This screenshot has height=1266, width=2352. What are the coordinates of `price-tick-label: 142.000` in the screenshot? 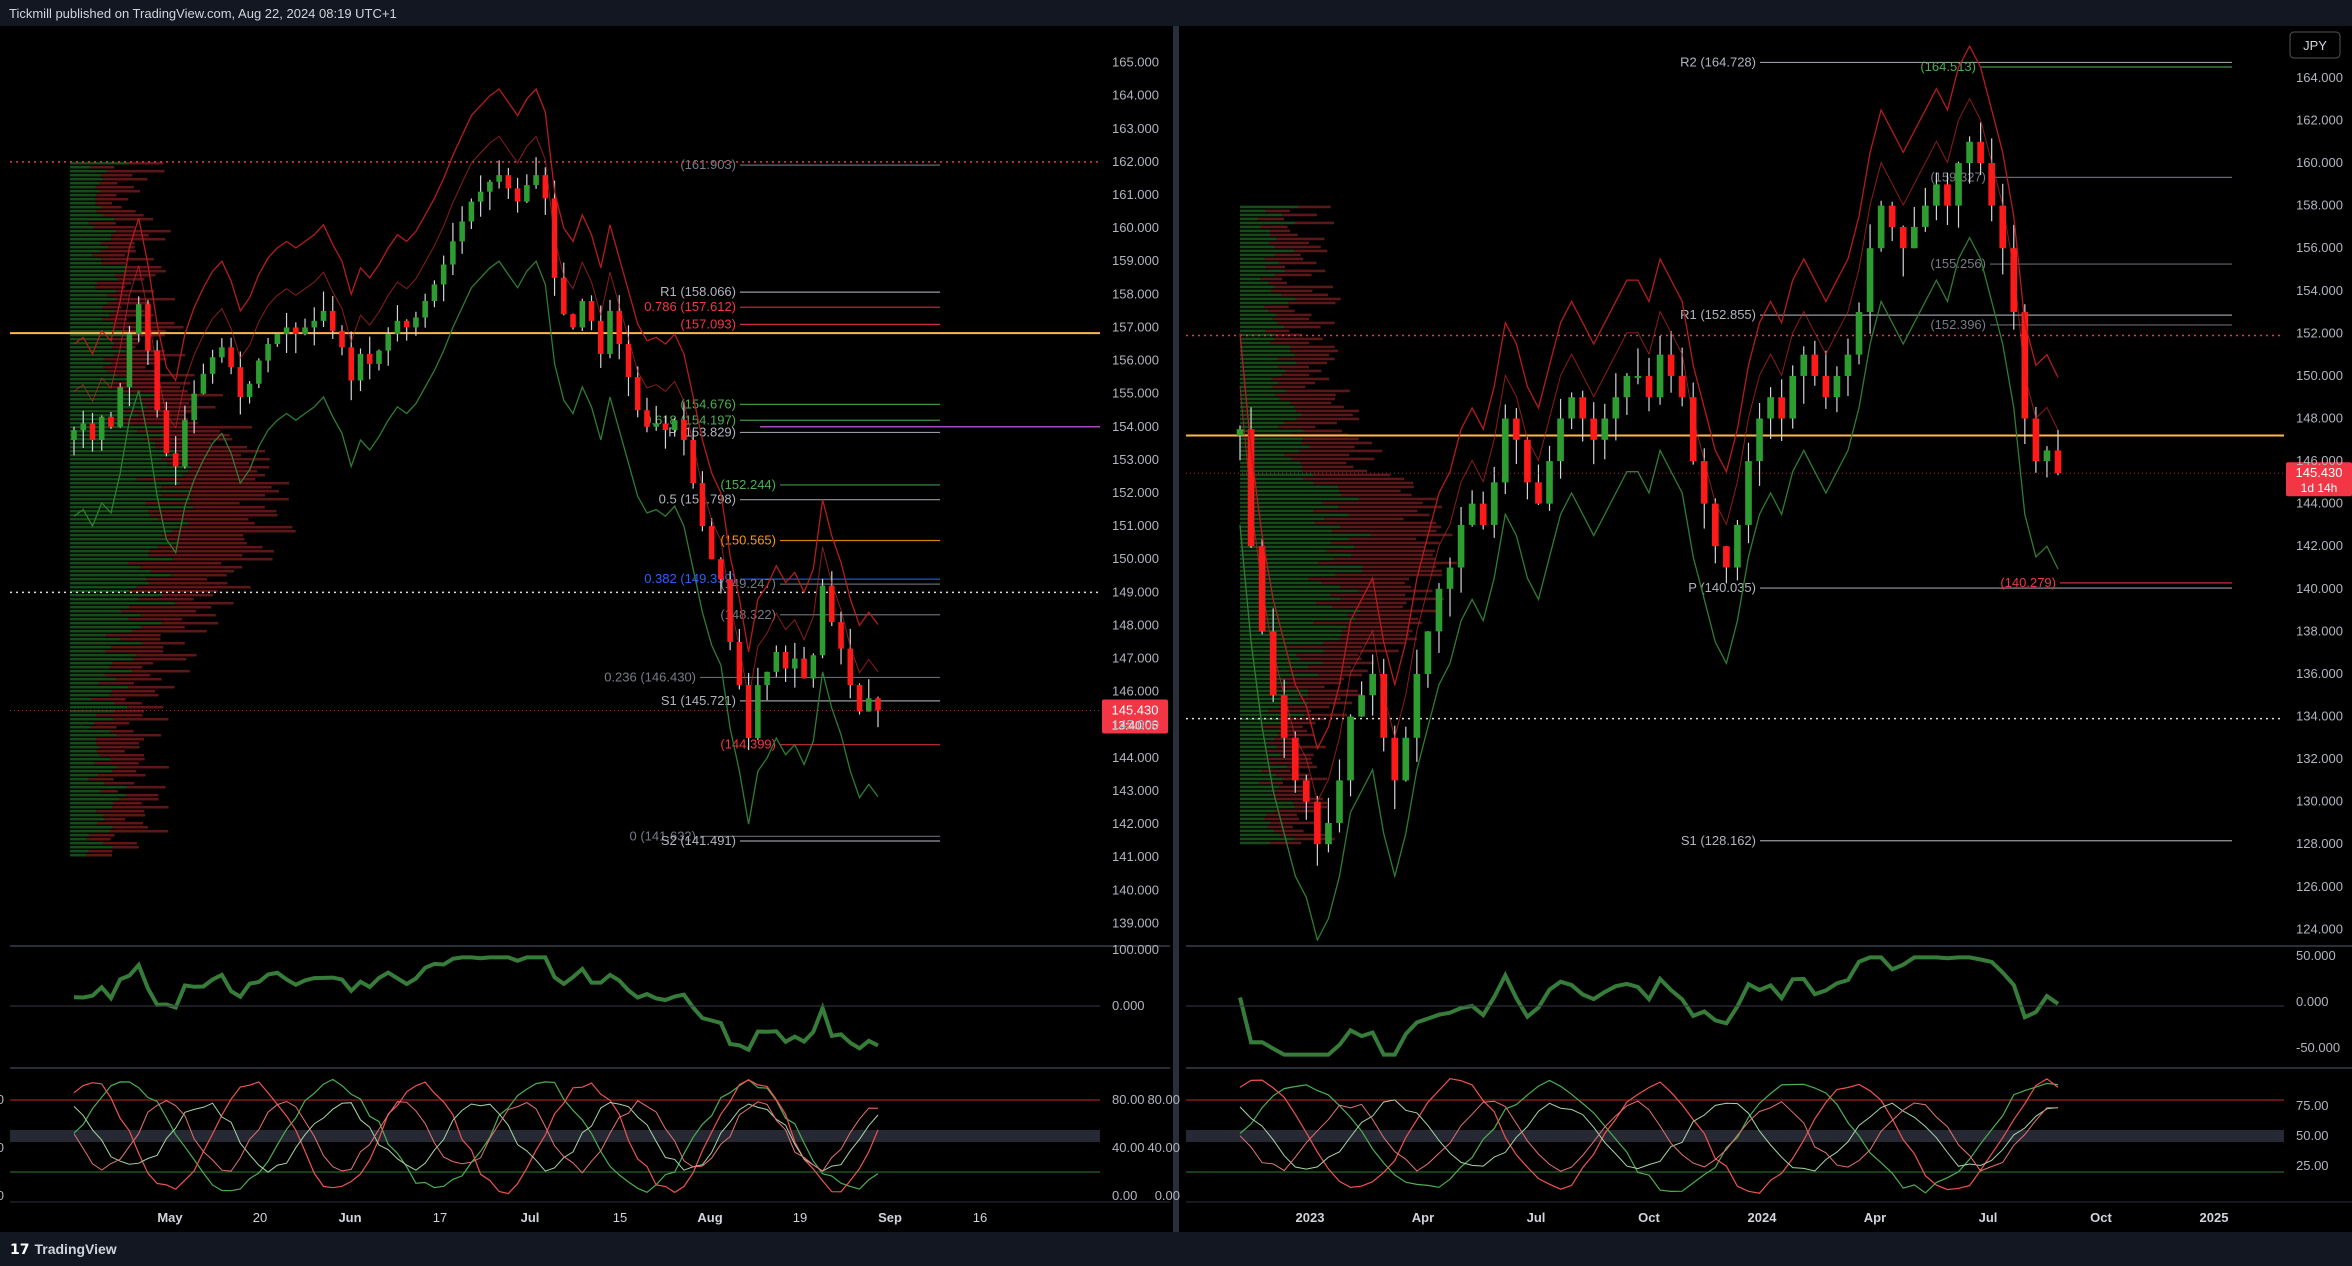 It's located at (1135, 823).